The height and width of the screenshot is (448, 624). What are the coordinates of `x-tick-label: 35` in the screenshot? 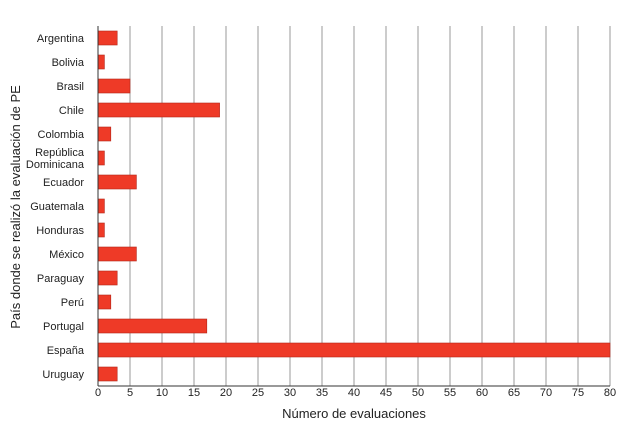 It's located at (322, 393).